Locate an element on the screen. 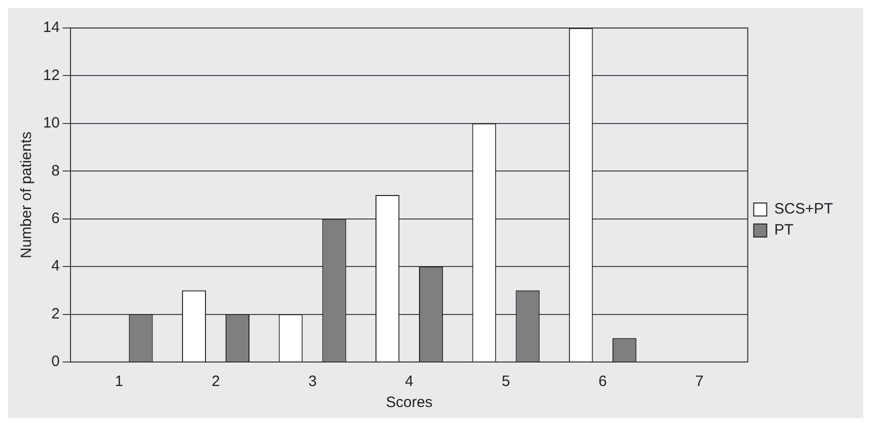 The image size is (871, 428). x-tick-label: 4 is located at coordinates (409, 381).